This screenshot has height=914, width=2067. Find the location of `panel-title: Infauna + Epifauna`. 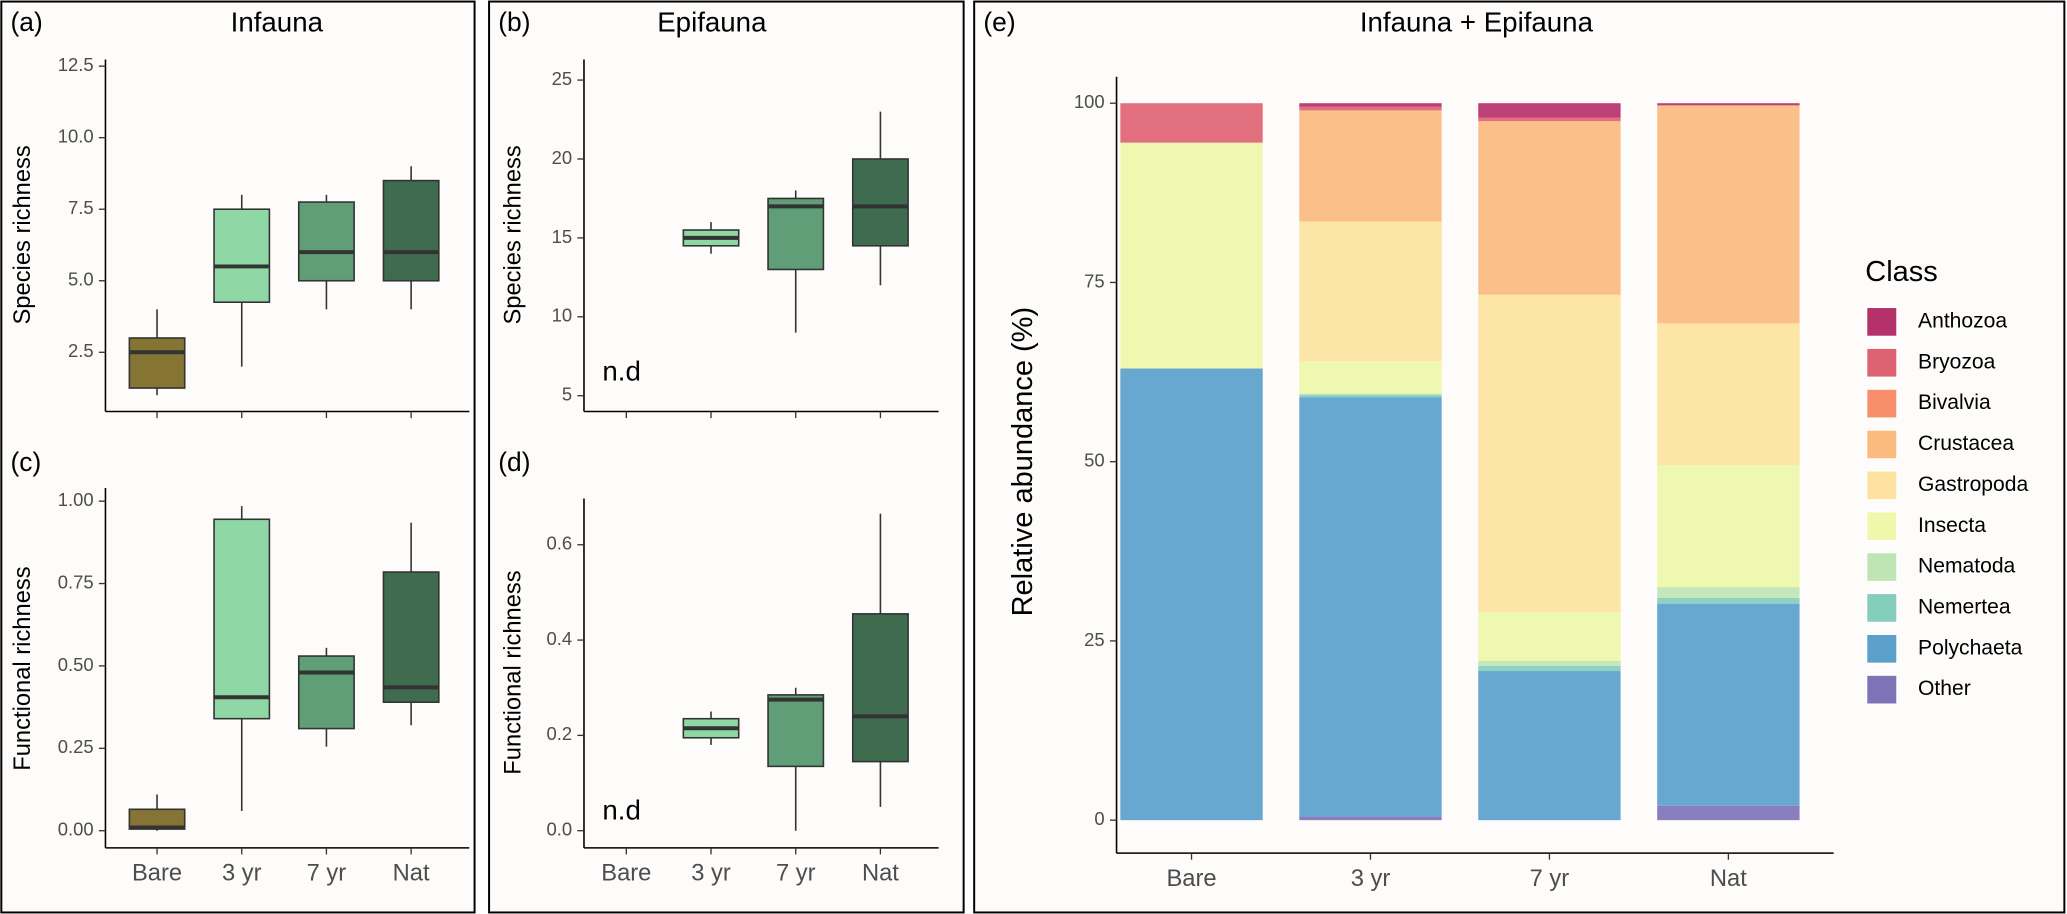

panel-title: Infauna + Epifauna is located at coordinates (1477, 21).